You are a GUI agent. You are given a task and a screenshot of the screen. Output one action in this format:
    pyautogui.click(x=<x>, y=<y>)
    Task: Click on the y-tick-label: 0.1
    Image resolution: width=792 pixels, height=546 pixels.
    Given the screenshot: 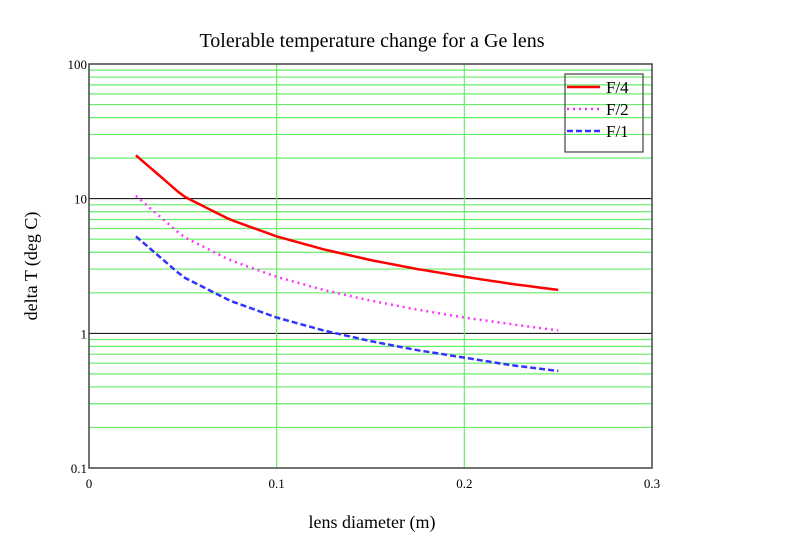 What is the action you would take?
    pyautogui.click(x=79, y=468)
    